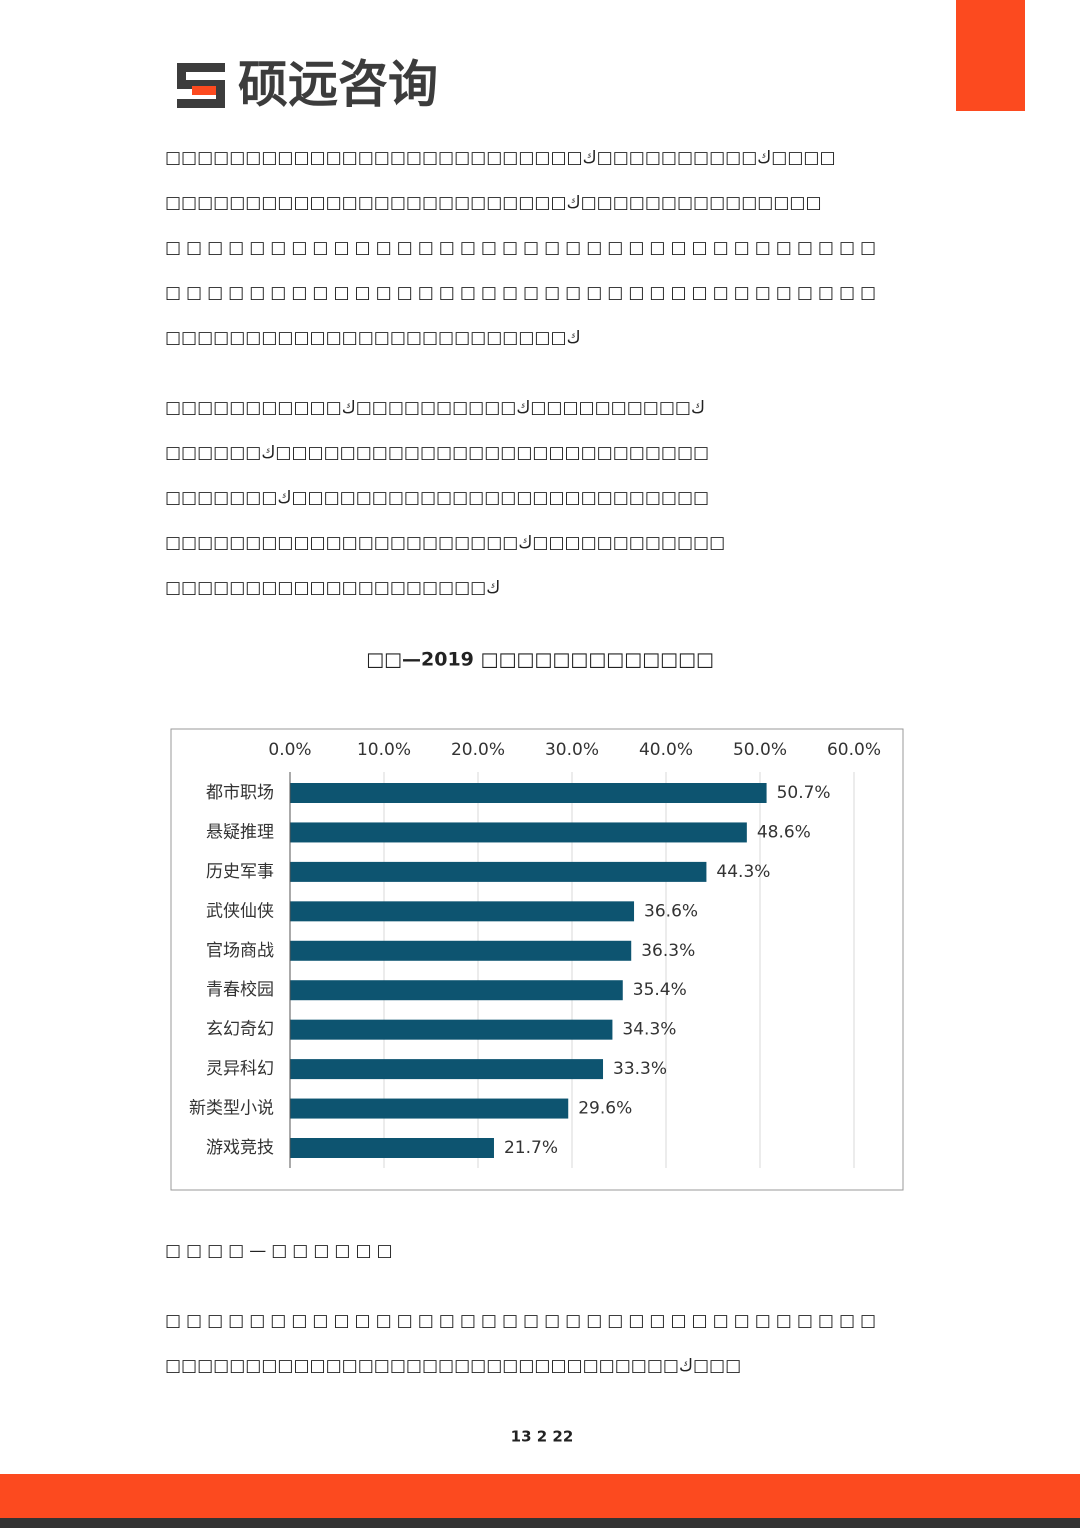 The image size is (1080, 1528). I want to click on logo-icon, so click(201, 85).